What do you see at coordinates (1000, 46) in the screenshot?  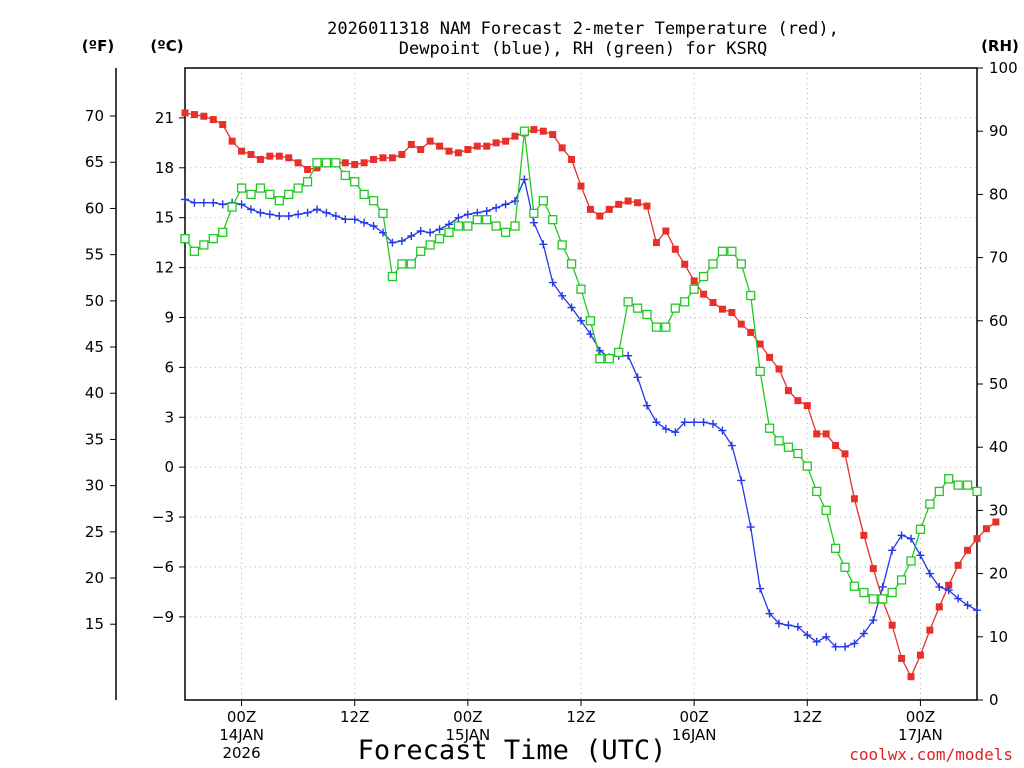 I see `rh-unit-label: (RH)` at bounding box center [1000, 46].